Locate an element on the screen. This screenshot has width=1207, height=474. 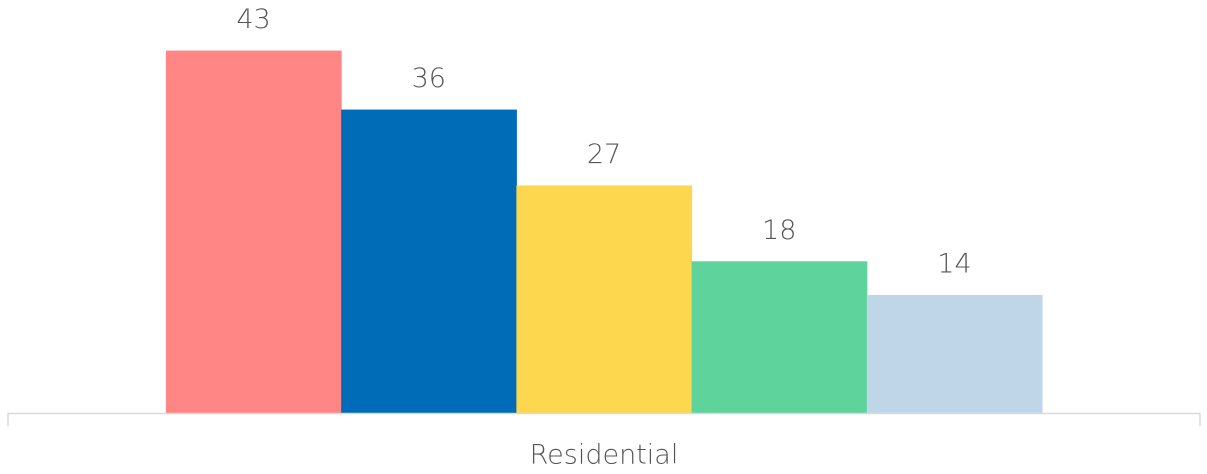
data-label: 27 is located at coordinates (604, 154).